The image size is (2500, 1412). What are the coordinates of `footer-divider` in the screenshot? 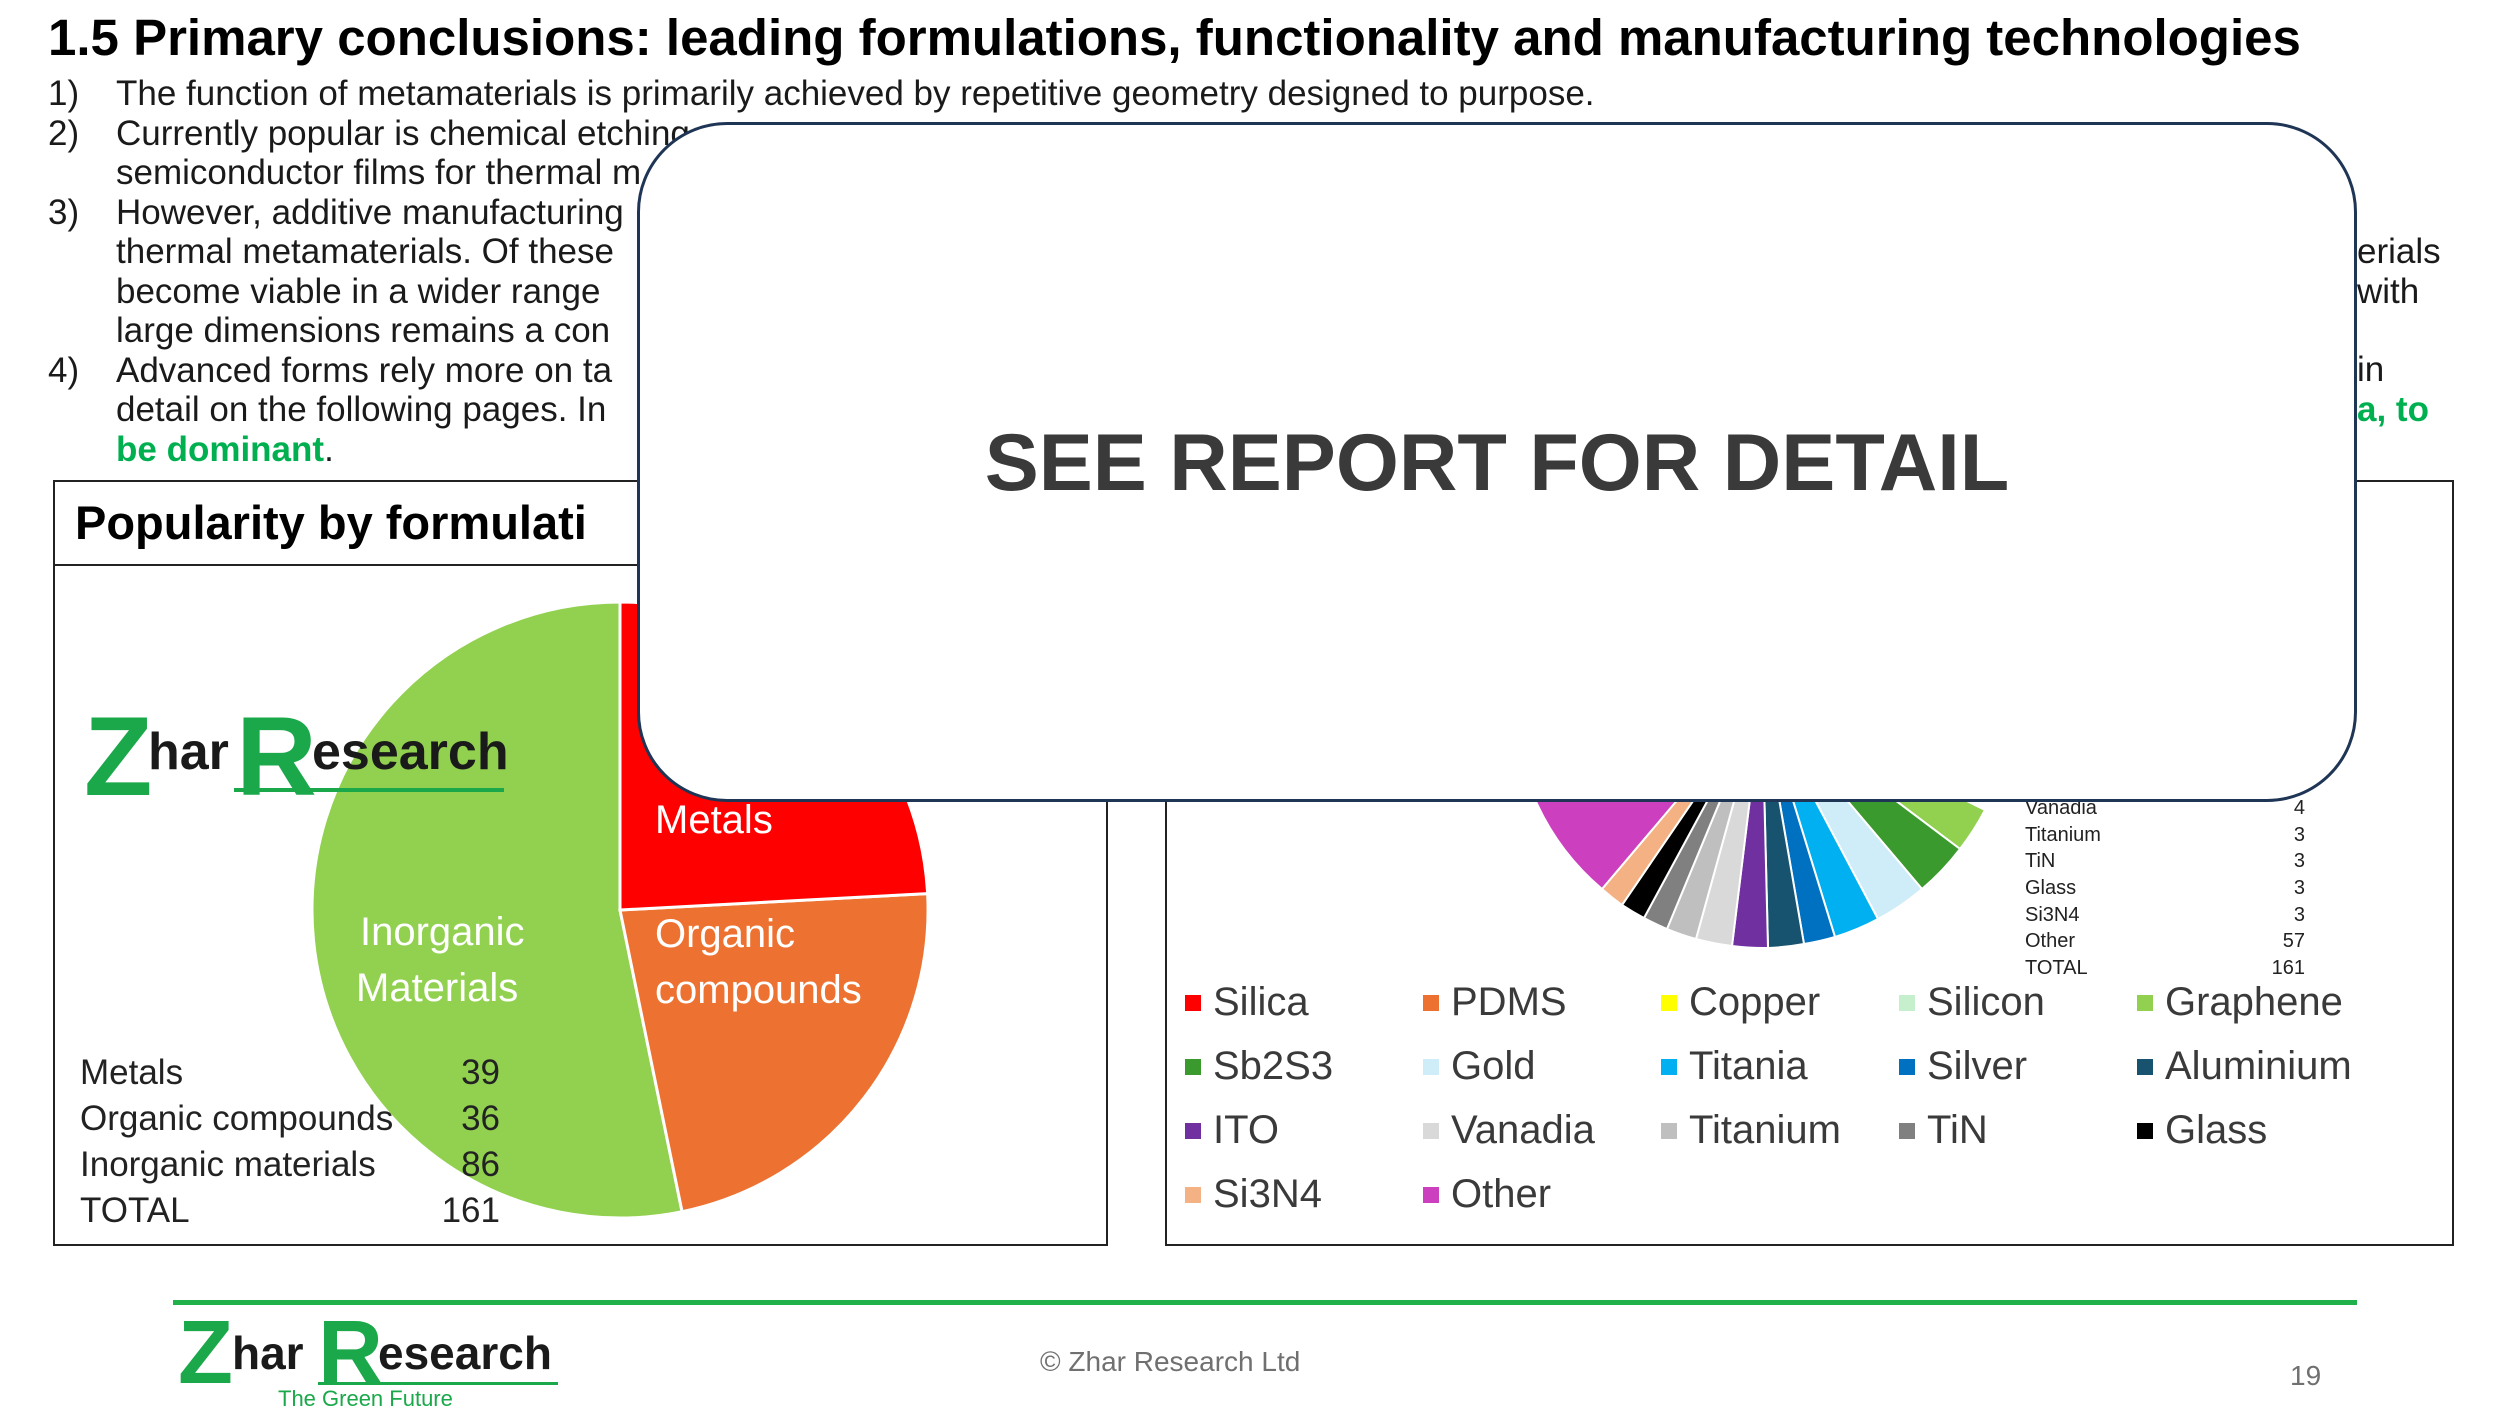 It's located at (1265, 1302).